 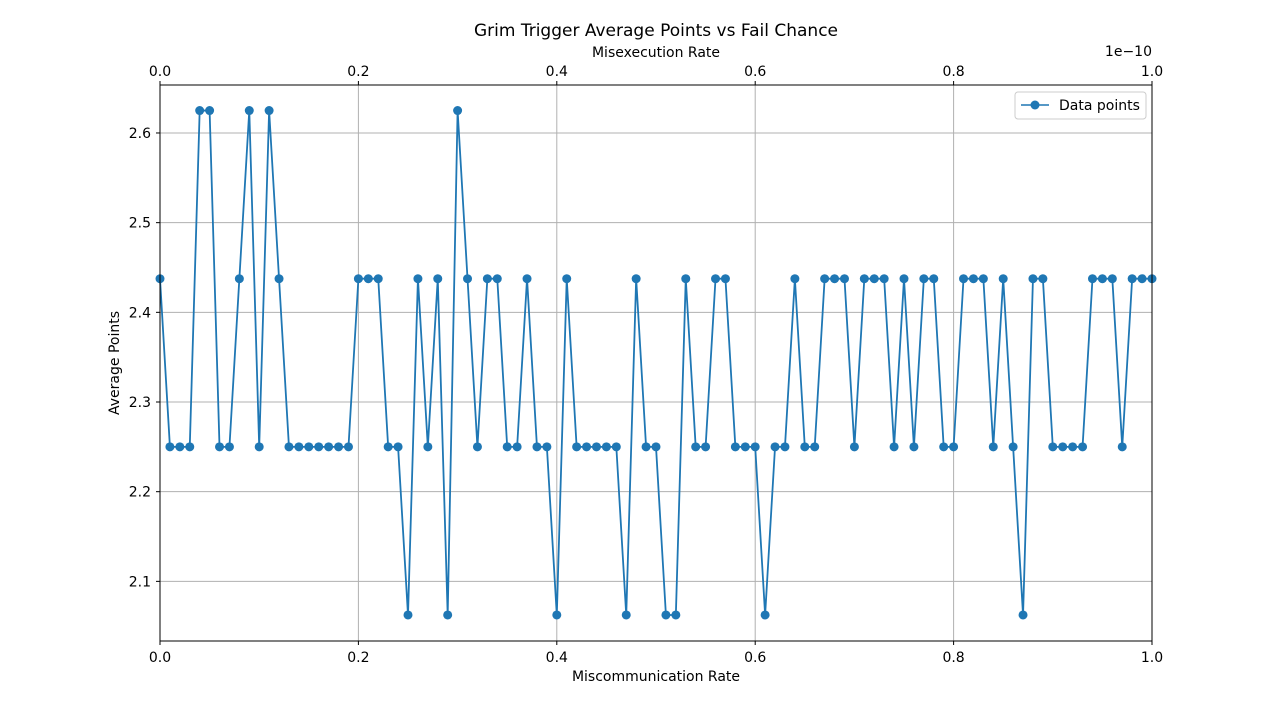 What do you see at coordinates (656, 53) in the screenshot?
I see `top-axis-label: Misexecution Rate` at bounding box center [656, 53].